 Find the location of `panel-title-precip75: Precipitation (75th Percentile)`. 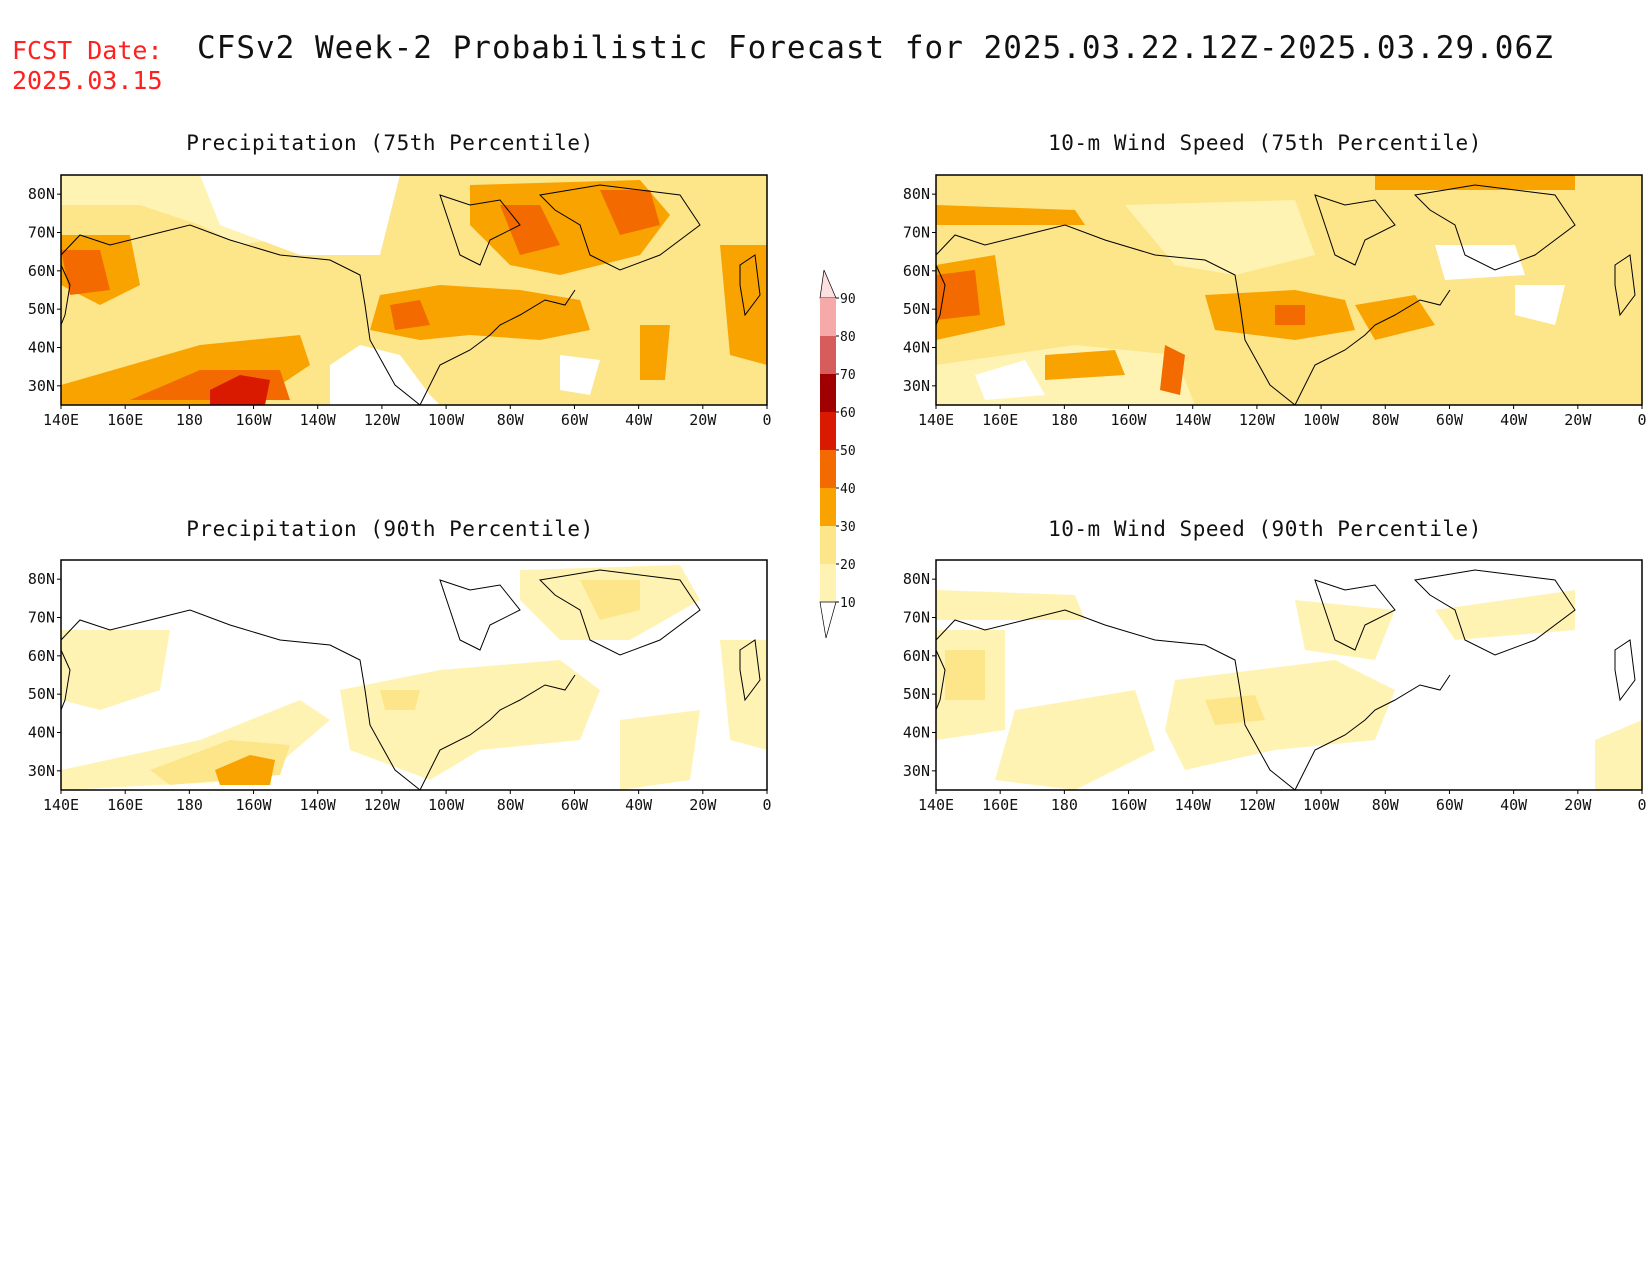

panel-title-precip75: Precipitation (75th Percentile) is located at coordinates (390, 143).